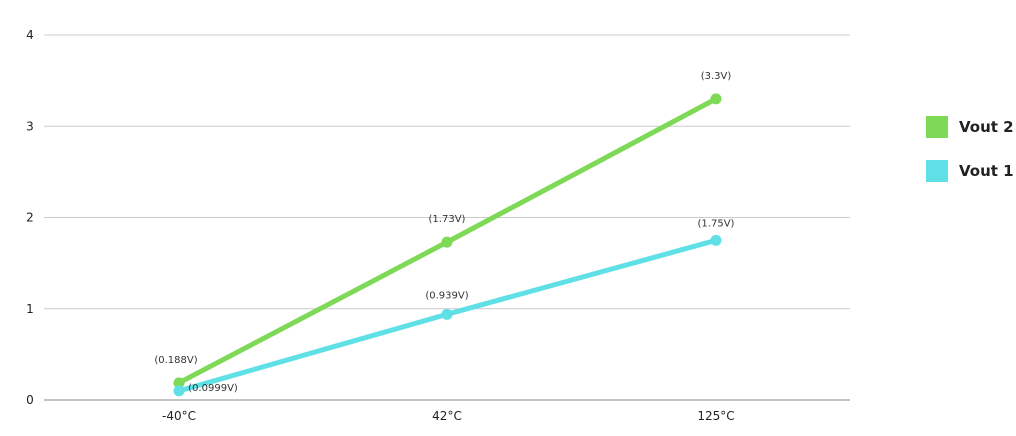 The image size is (1016, 436). What do you see at coordinates (179, 416) in the screenshot?
I see `x-tick-label: -40°C` at bounding box center [179, 416].